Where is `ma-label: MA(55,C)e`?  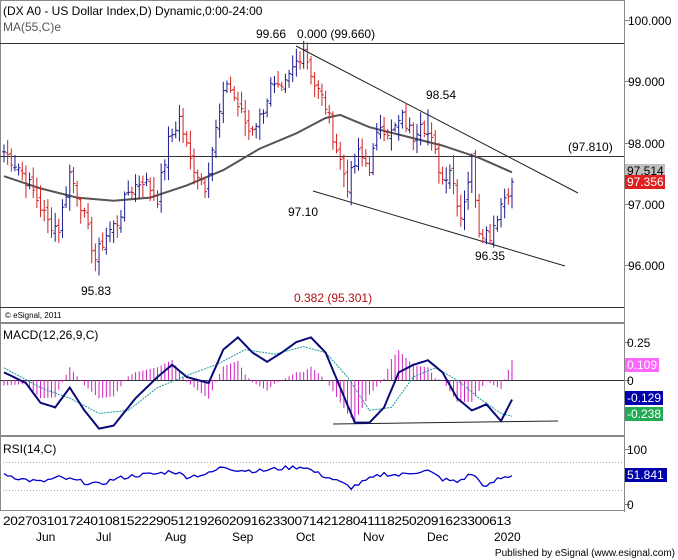
ma-label: MA(55,C)e is located at coordinates (32, 27).